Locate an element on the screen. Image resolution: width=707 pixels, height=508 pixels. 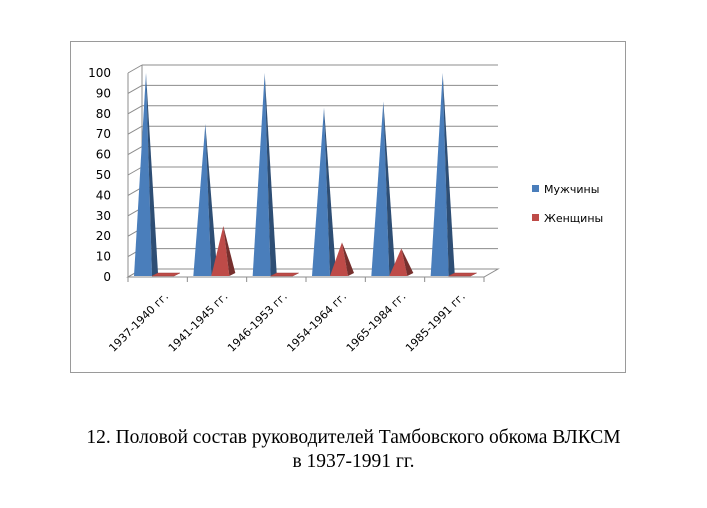
y-tick-label: 50 is located at coordinates (103, 175).